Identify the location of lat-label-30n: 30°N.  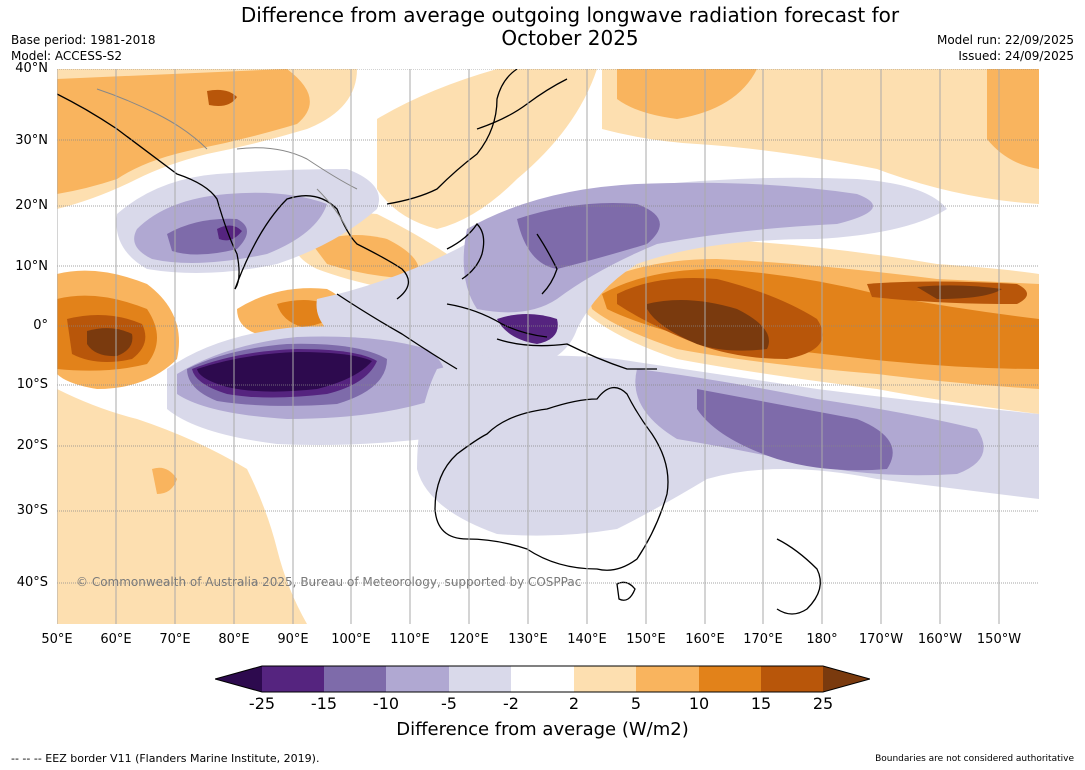
(31, 140).